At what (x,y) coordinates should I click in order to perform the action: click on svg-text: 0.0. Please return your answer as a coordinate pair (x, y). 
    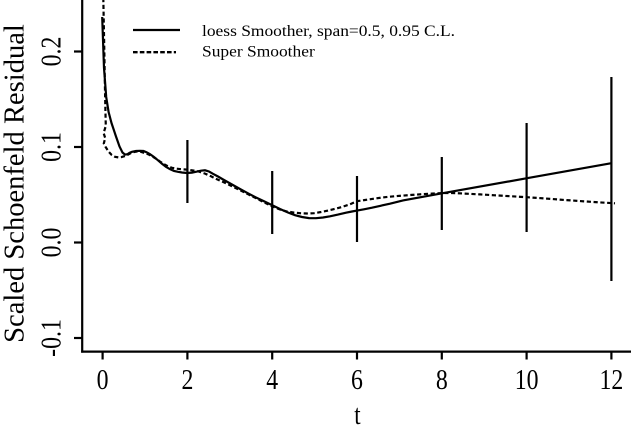
    Looking at the image, I should click on (51, 243).